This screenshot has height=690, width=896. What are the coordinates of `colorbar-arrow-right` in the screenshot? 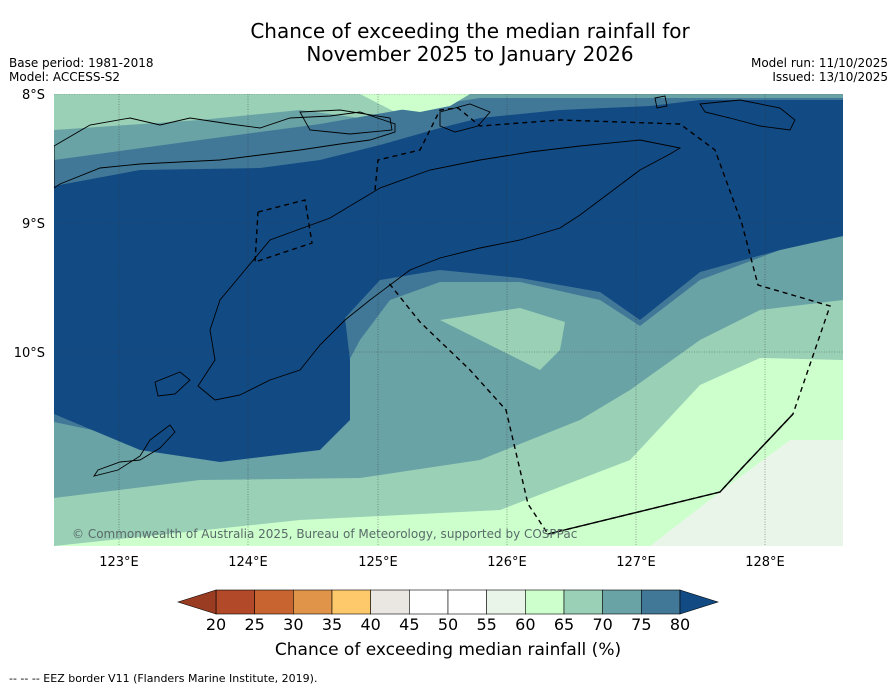 It's located at (699, 602).